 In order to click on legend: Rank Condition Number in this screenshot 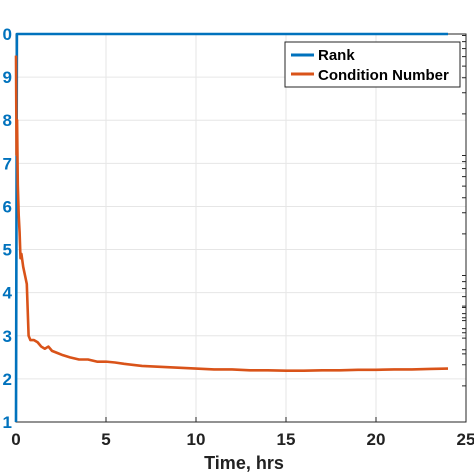, I will do `click(372, 64)`.